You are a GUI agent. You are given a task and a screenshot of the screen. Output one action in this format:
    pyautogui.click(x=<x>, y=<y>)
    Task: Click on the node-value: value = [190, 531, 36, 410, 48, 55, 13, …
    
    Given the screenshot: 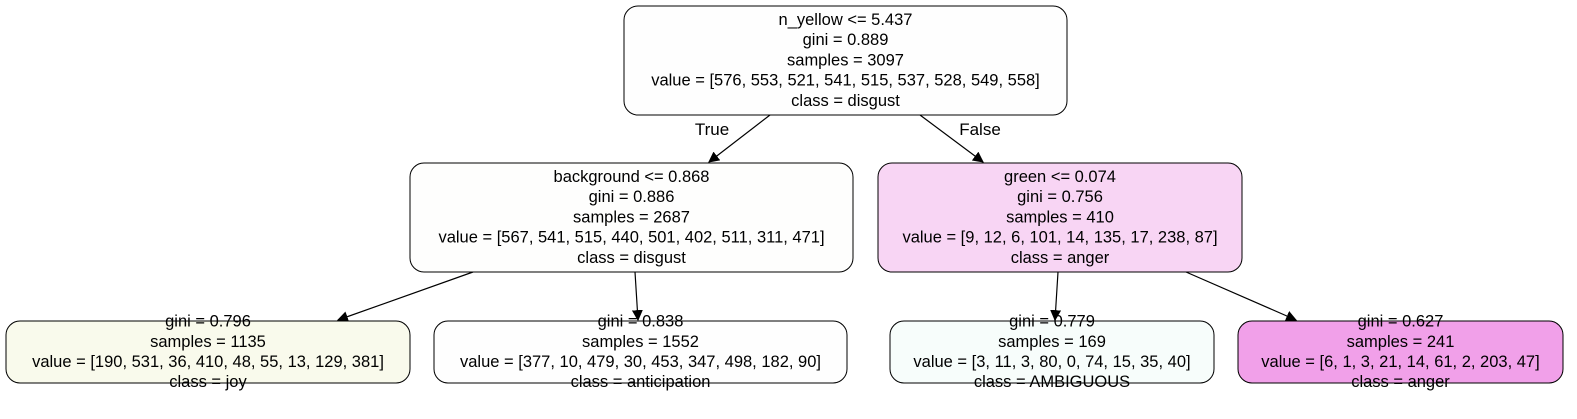 What is the action you would take?
    pyautogui.click(x=208, y=362)
    